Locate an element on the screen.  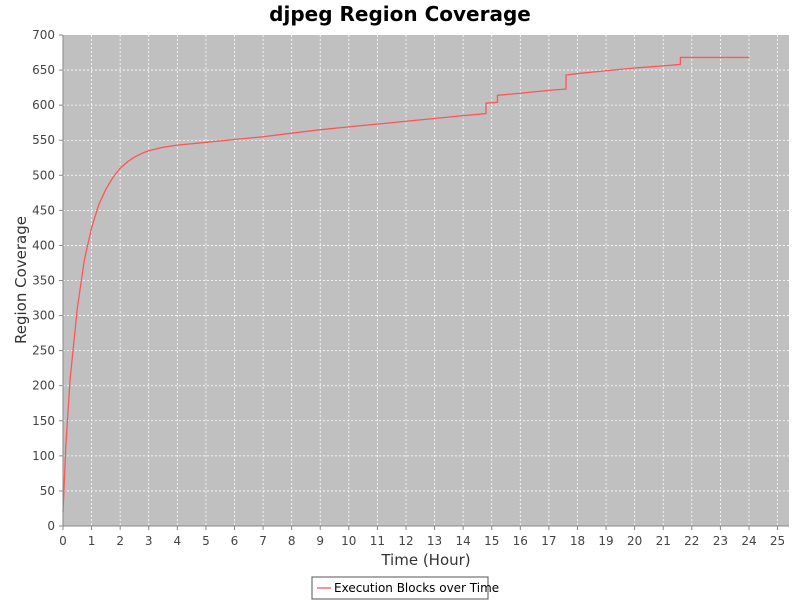
y-tick-label: 150 is located at coordinates (43, 421).